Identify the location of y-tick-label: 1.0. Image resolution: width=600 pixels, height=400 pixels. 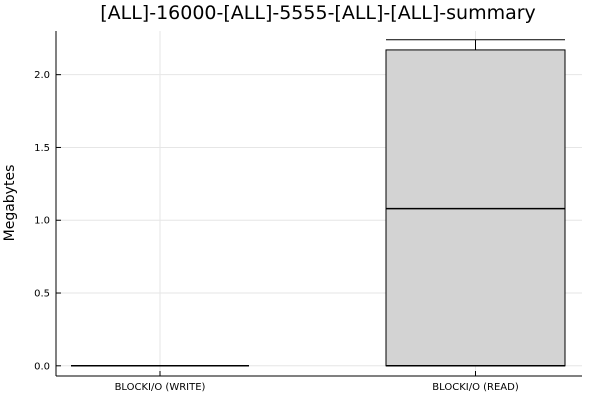
(42, 221).